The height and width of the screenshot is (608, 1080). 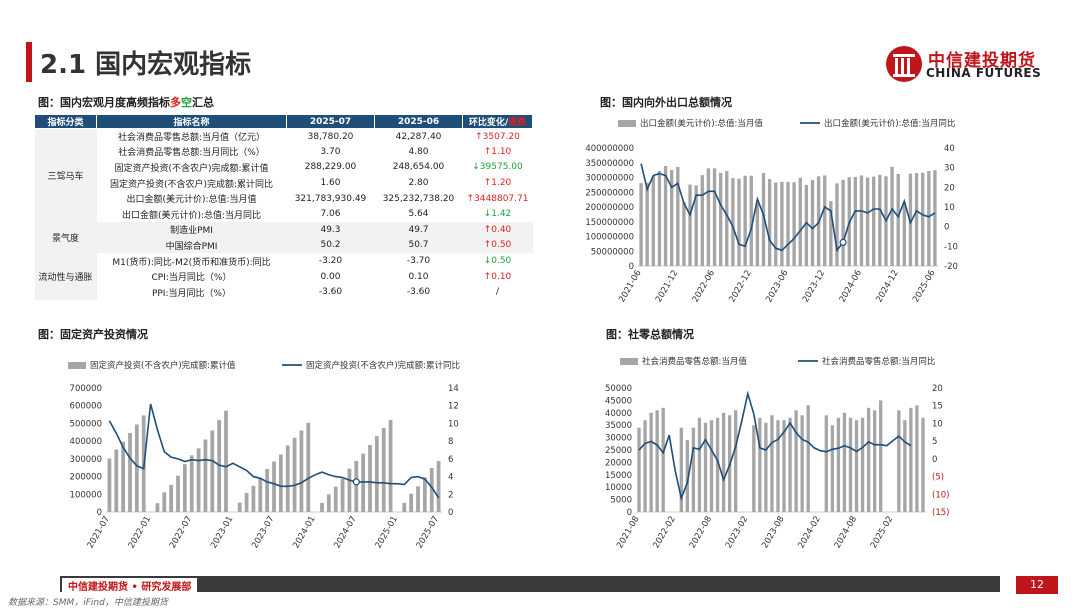 I want to click on x-tick-label: 2021-08, so click(x=628, y=533).